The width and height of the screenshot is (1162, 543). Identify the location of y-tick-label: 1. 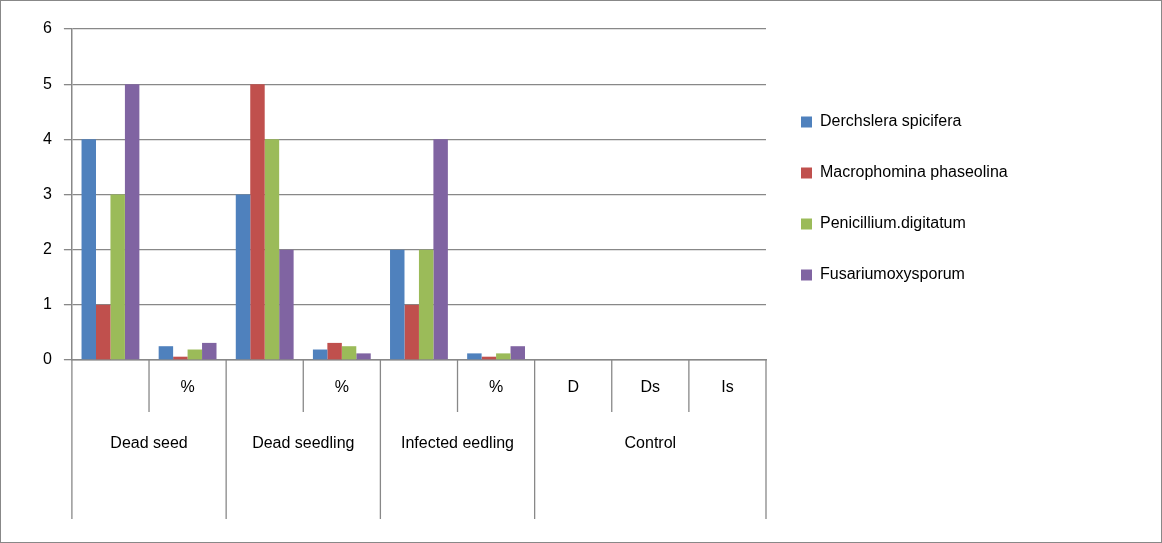
(47, 304).